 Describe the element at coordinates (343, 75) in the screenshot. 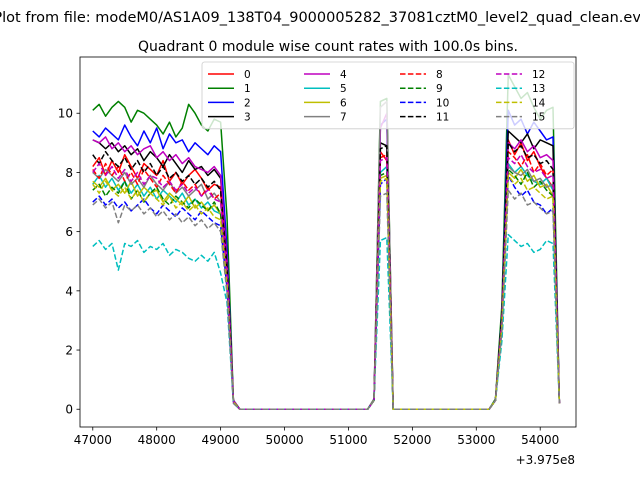

I see `legend-label-4: 4` at that location.